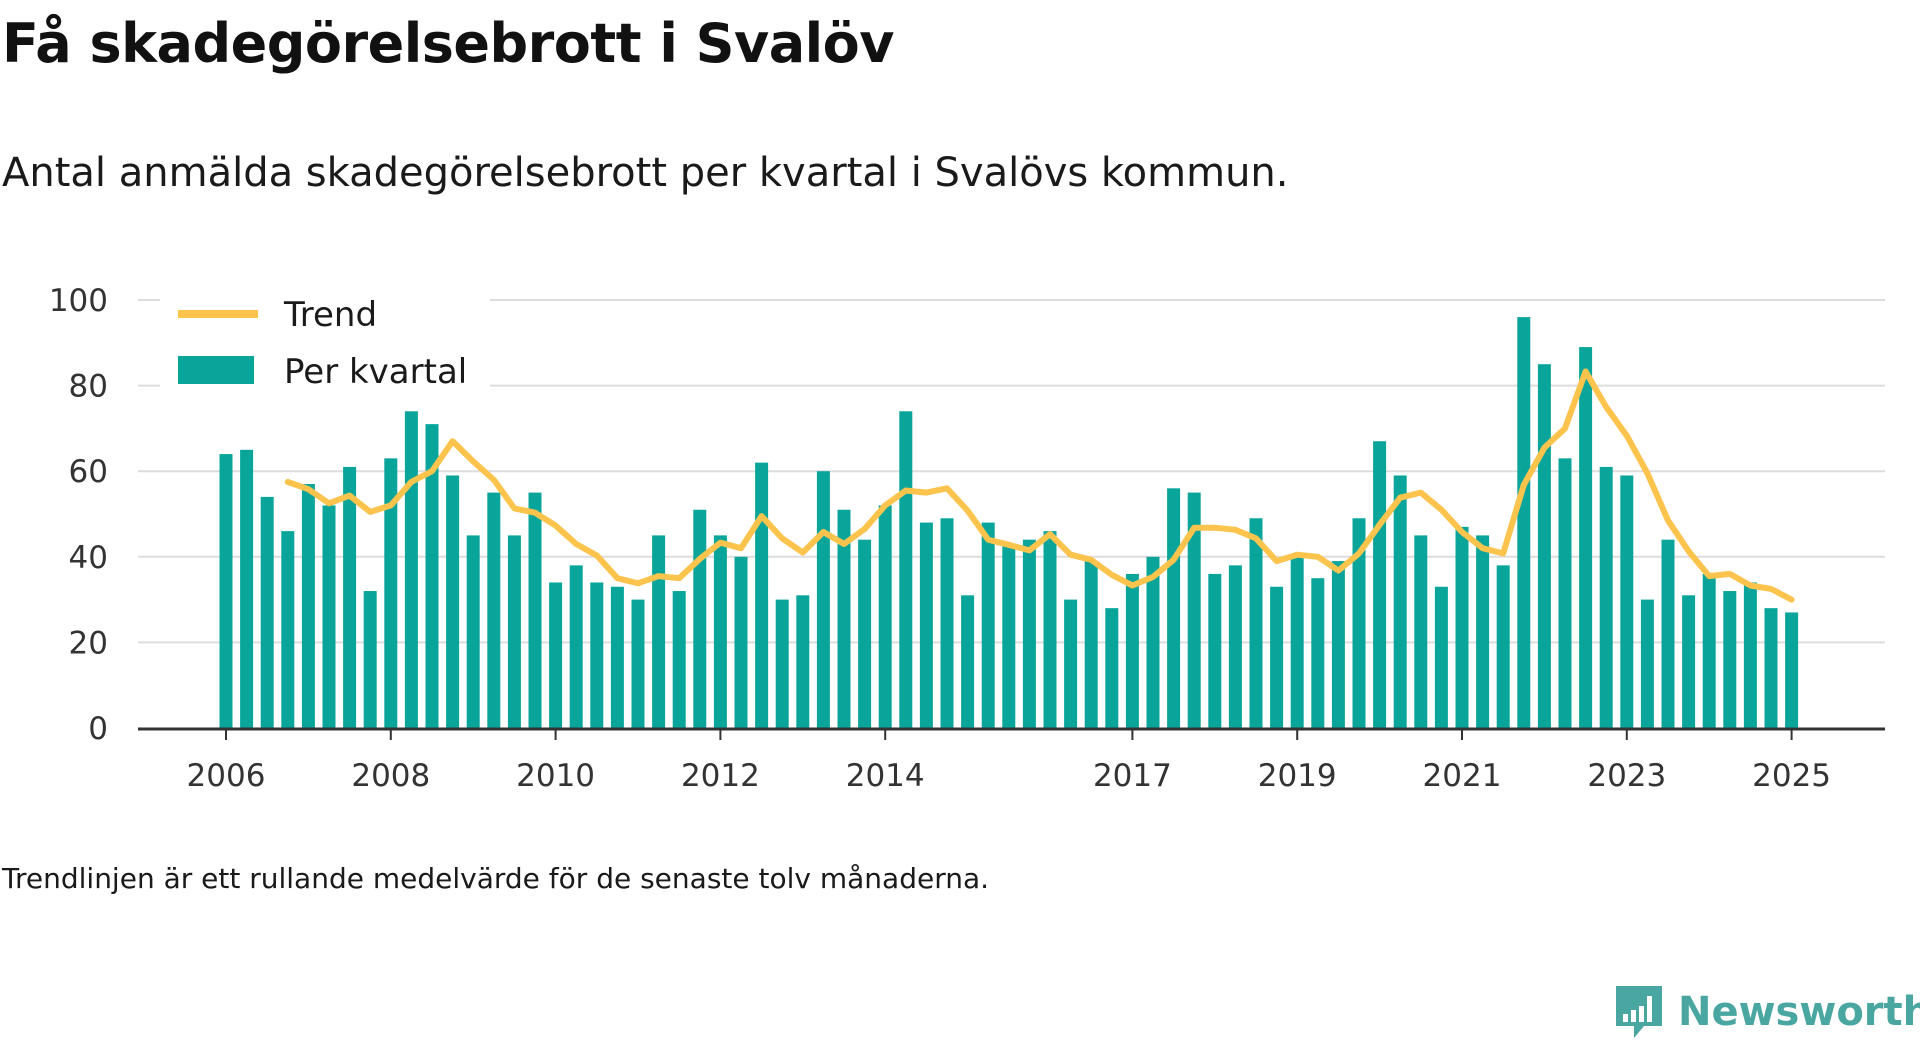 The height and width of the screenshot is (1044, 1920). What do you see at coordinates (448, 43) in the screenshot?
I see `chart-title: Få skadegörelsebrott i Svalöv` at bounding box center [448, 43].